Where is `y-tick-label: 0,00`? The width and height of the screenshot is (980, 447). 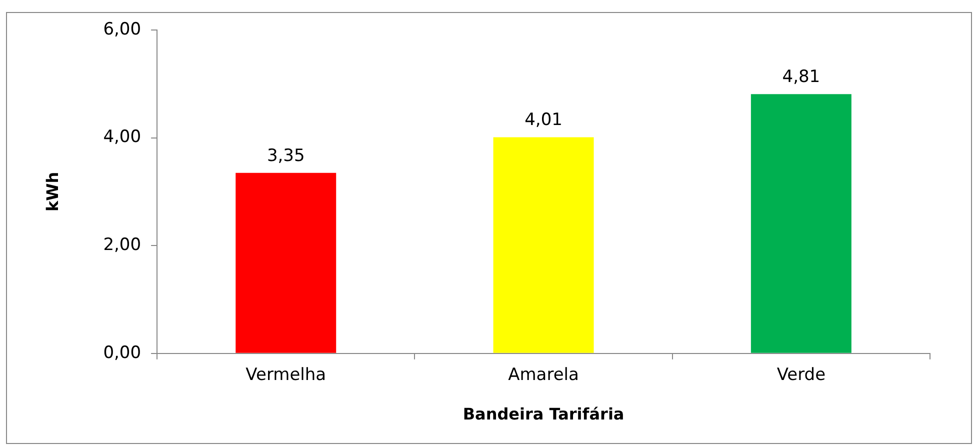
y-tick-label: 0,00 is located at coordinates (122, 352).